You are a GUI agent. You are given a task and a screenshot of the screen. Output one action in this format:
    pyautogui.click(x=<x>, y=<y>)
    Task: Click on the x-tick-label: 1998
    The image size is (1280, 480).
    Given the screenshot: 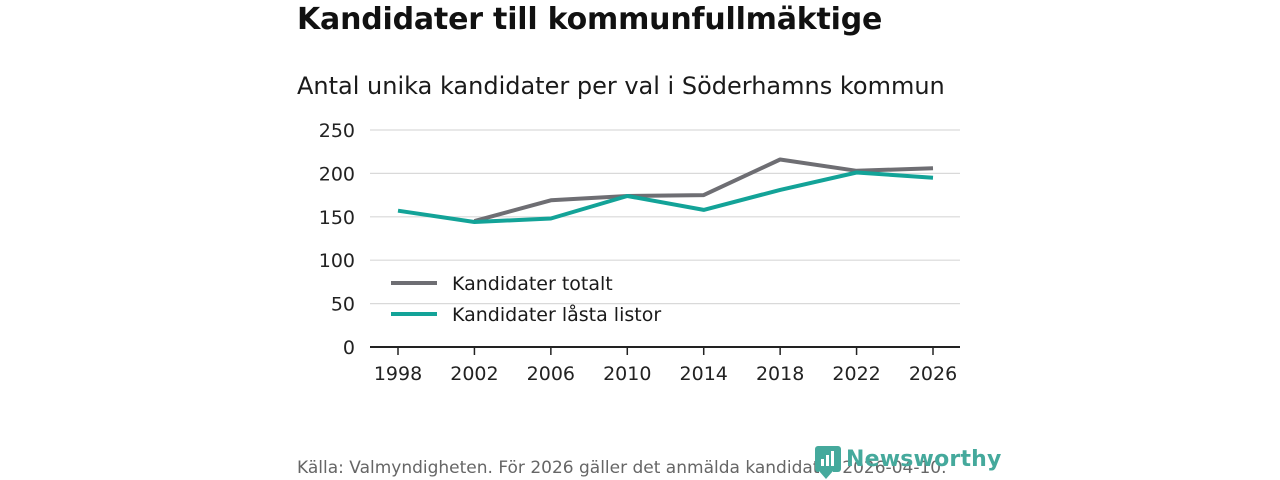 What is the action you would take?
    pyautogui.click(x=398, y=374)
    